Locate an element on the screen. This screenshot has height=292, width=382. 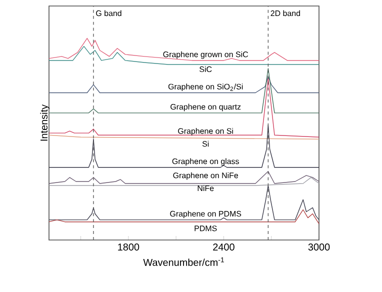
x-tick-label: 1800 is located at coordinates (129, 247).